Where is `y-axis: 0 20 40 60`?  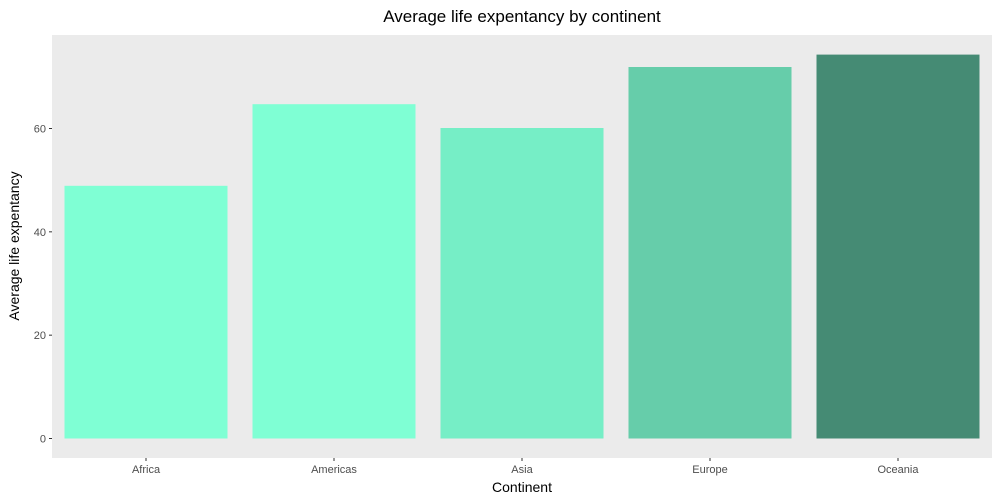 y-axis: 0 20 40 60 is located at coordinates (43, 285).